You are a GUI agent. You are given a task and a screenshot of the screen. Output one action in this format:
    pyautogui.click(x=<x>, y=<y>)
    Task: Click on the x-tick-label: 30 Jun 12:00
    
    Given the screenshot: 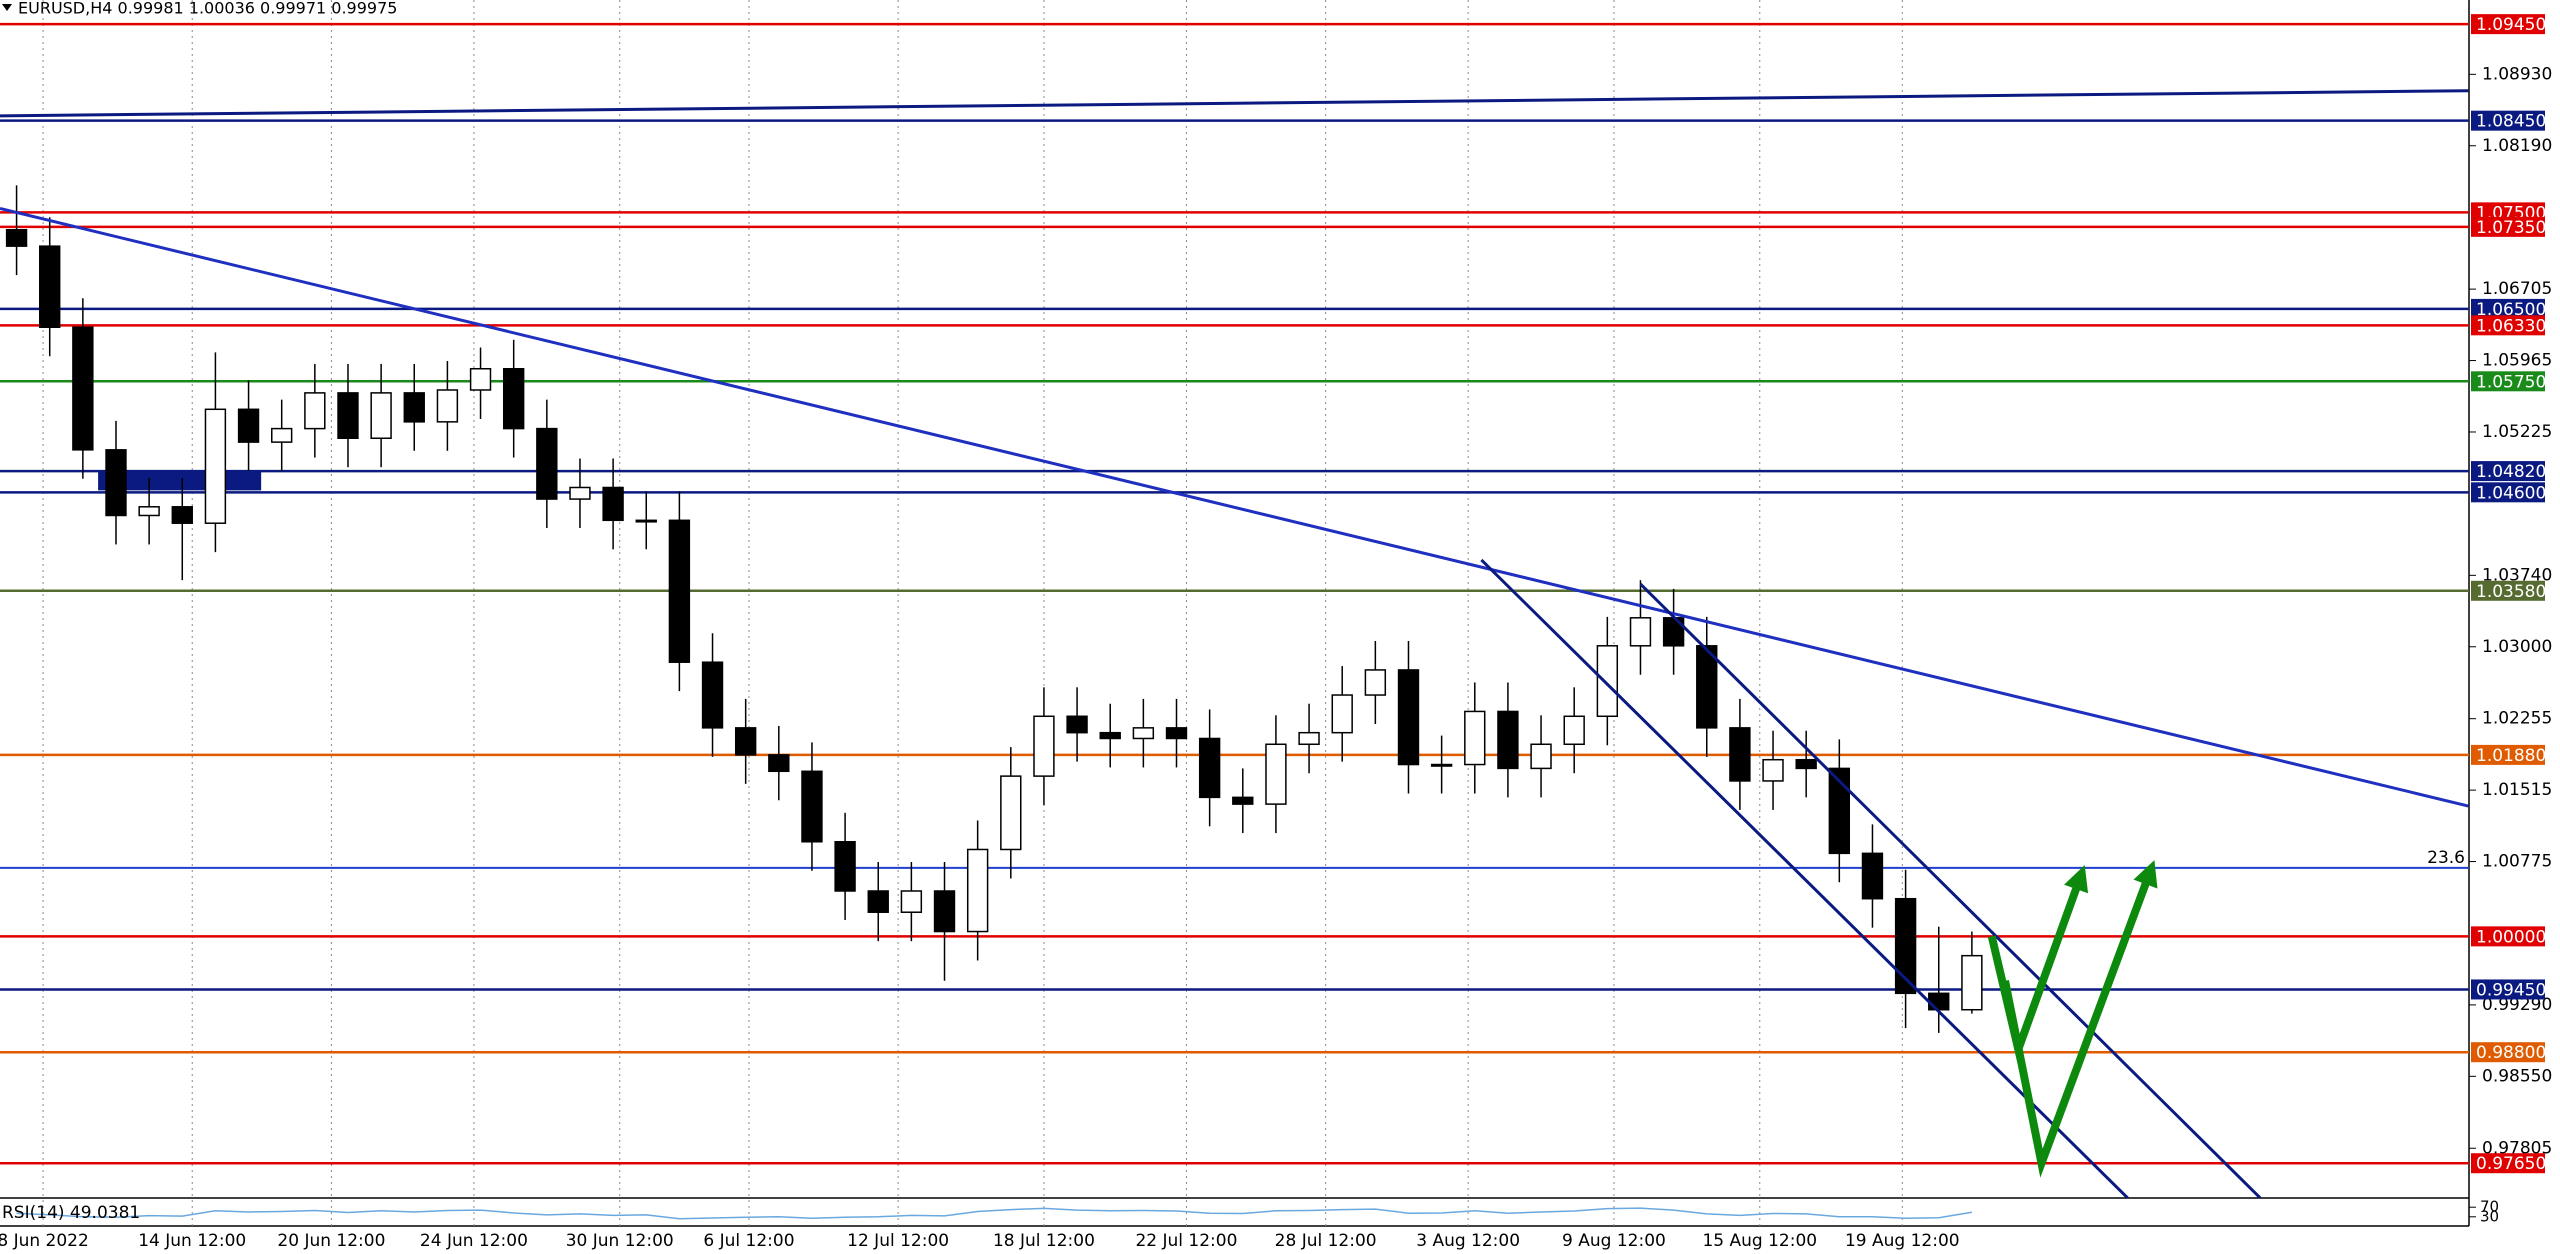 What is the action you would take?
    pyautogui.click(x=620, y=1241)
    